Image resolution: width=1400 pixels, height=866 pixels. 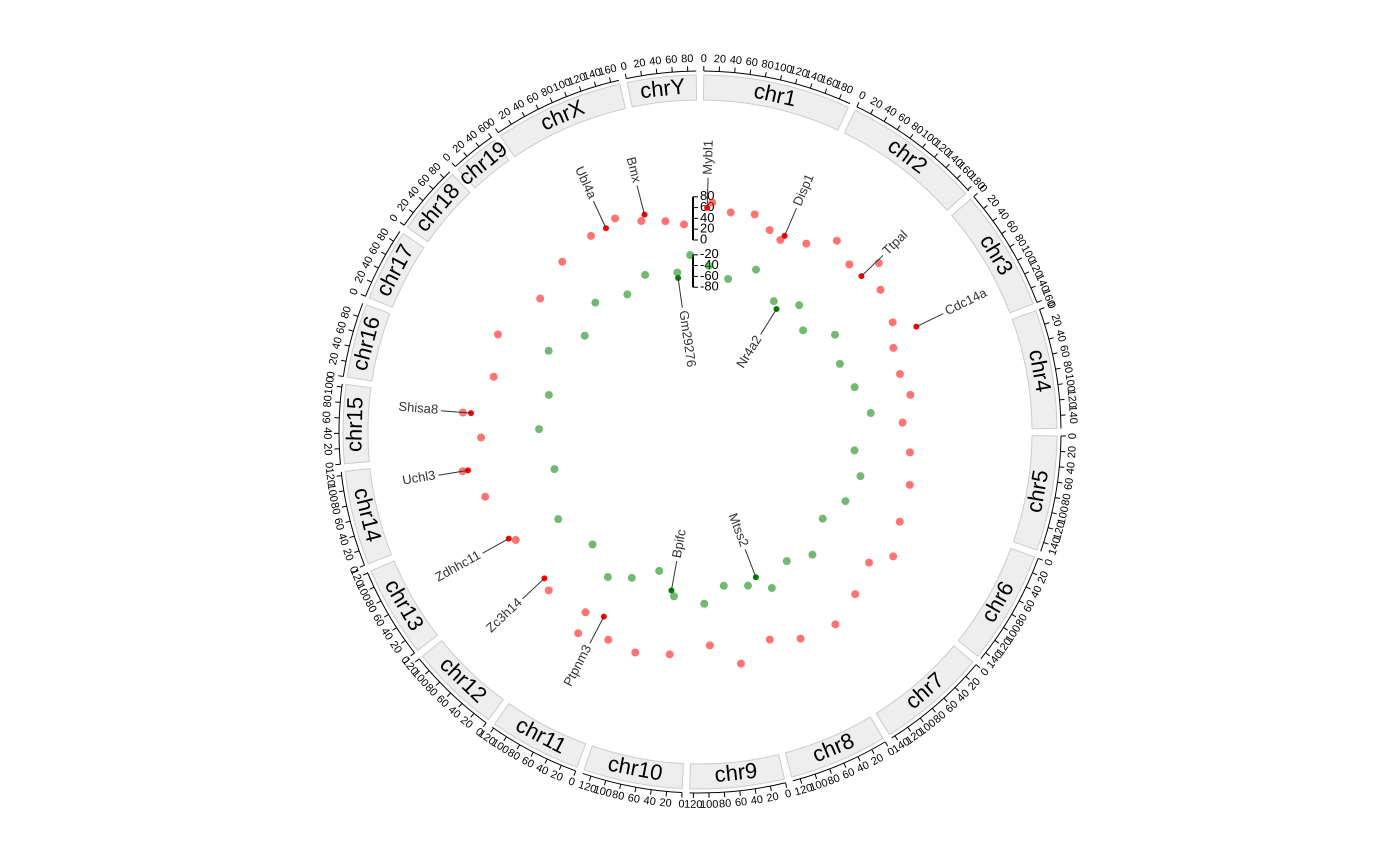 I want to click on y-tick-label: -80, so click(x=709, y=286).